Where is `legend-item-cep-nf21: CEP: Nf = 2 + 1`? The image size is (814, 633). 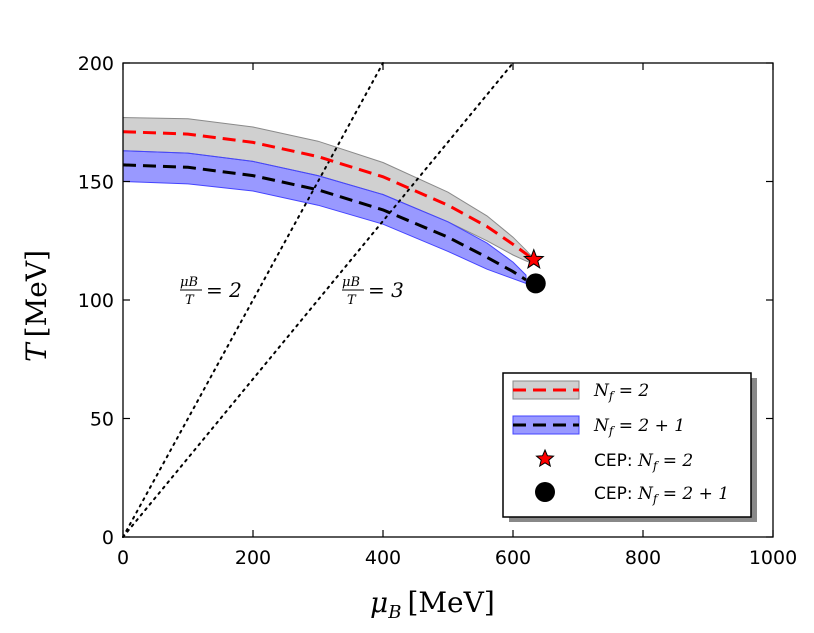
legend-item-cep-nf21: CEP: Nf = 2 + 1 is located at coordinates (632, 494).